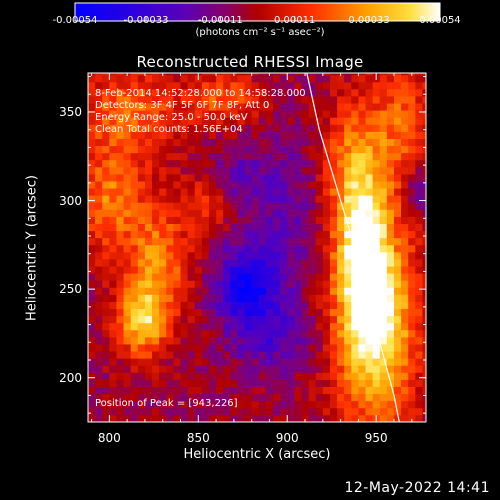  What do you see at coordinates (200, 93) in the screenshot?
I see `annotation-time-range: 8-Feb-2014 14:52:28.000 to 14:58:28.000` at bounding box center [200, 93].